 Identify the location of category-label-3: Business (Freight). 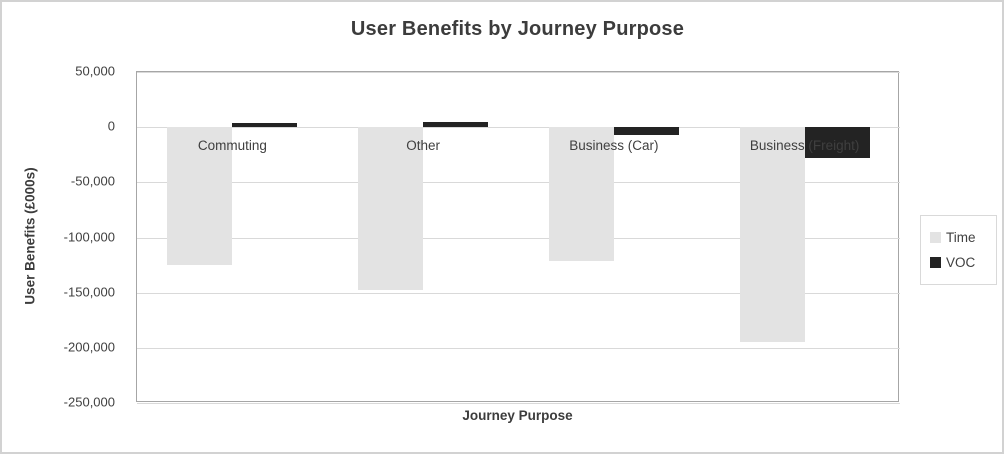
(804, 146).